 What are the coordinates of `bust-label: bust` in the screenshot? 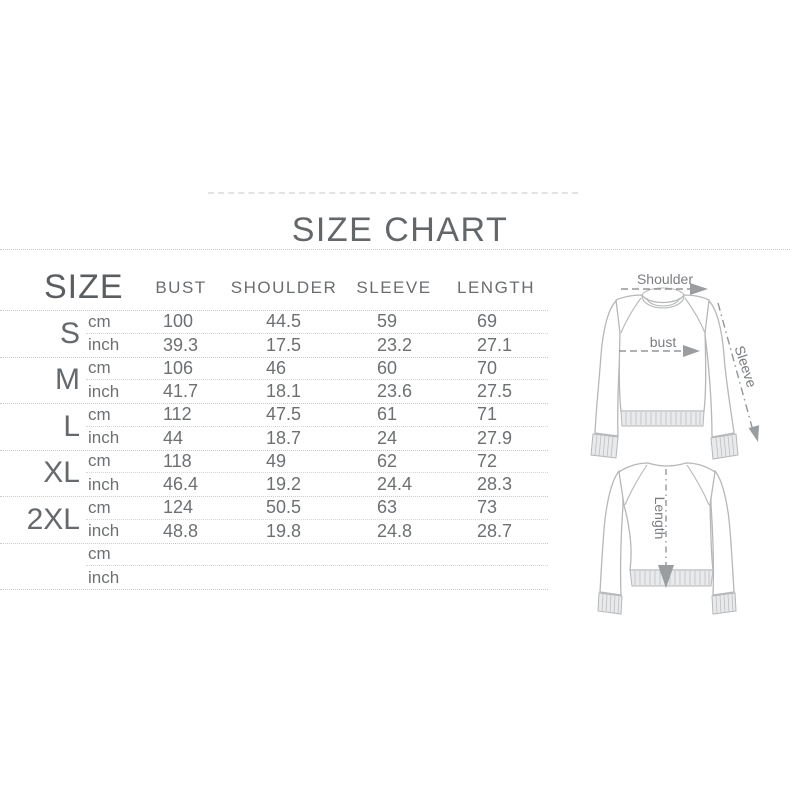 It's located at (663, 342).